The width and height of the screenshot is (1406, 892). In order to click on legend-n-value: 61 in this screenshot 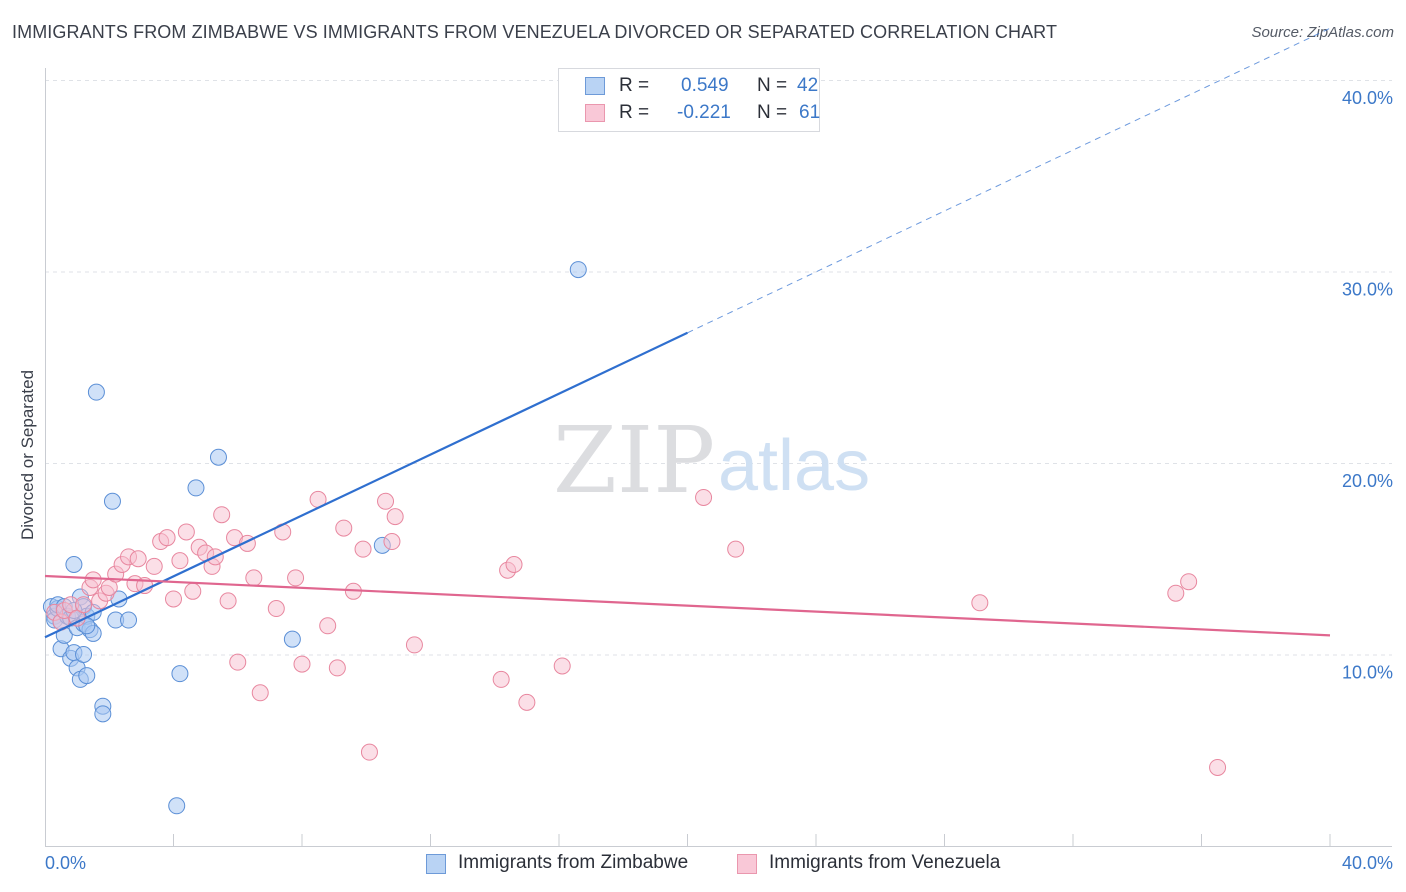, I will do `click(810, 112)`.